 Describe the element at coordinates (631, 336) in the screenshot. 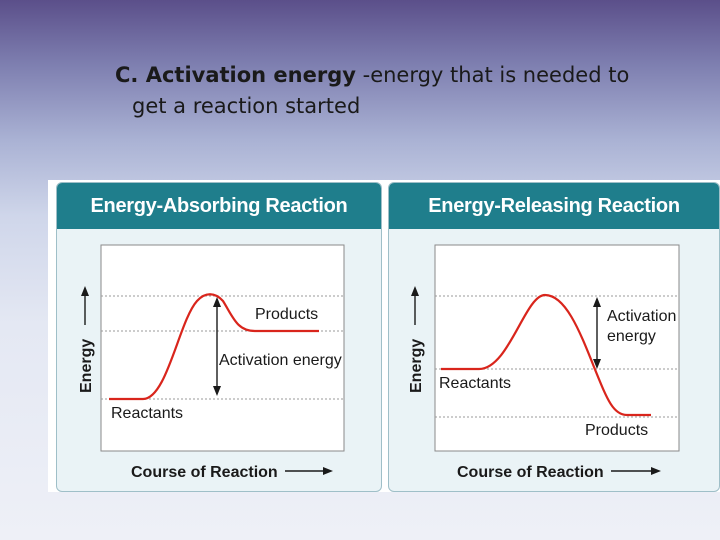

I see `releasing-activation-label-2: energy` at that location.